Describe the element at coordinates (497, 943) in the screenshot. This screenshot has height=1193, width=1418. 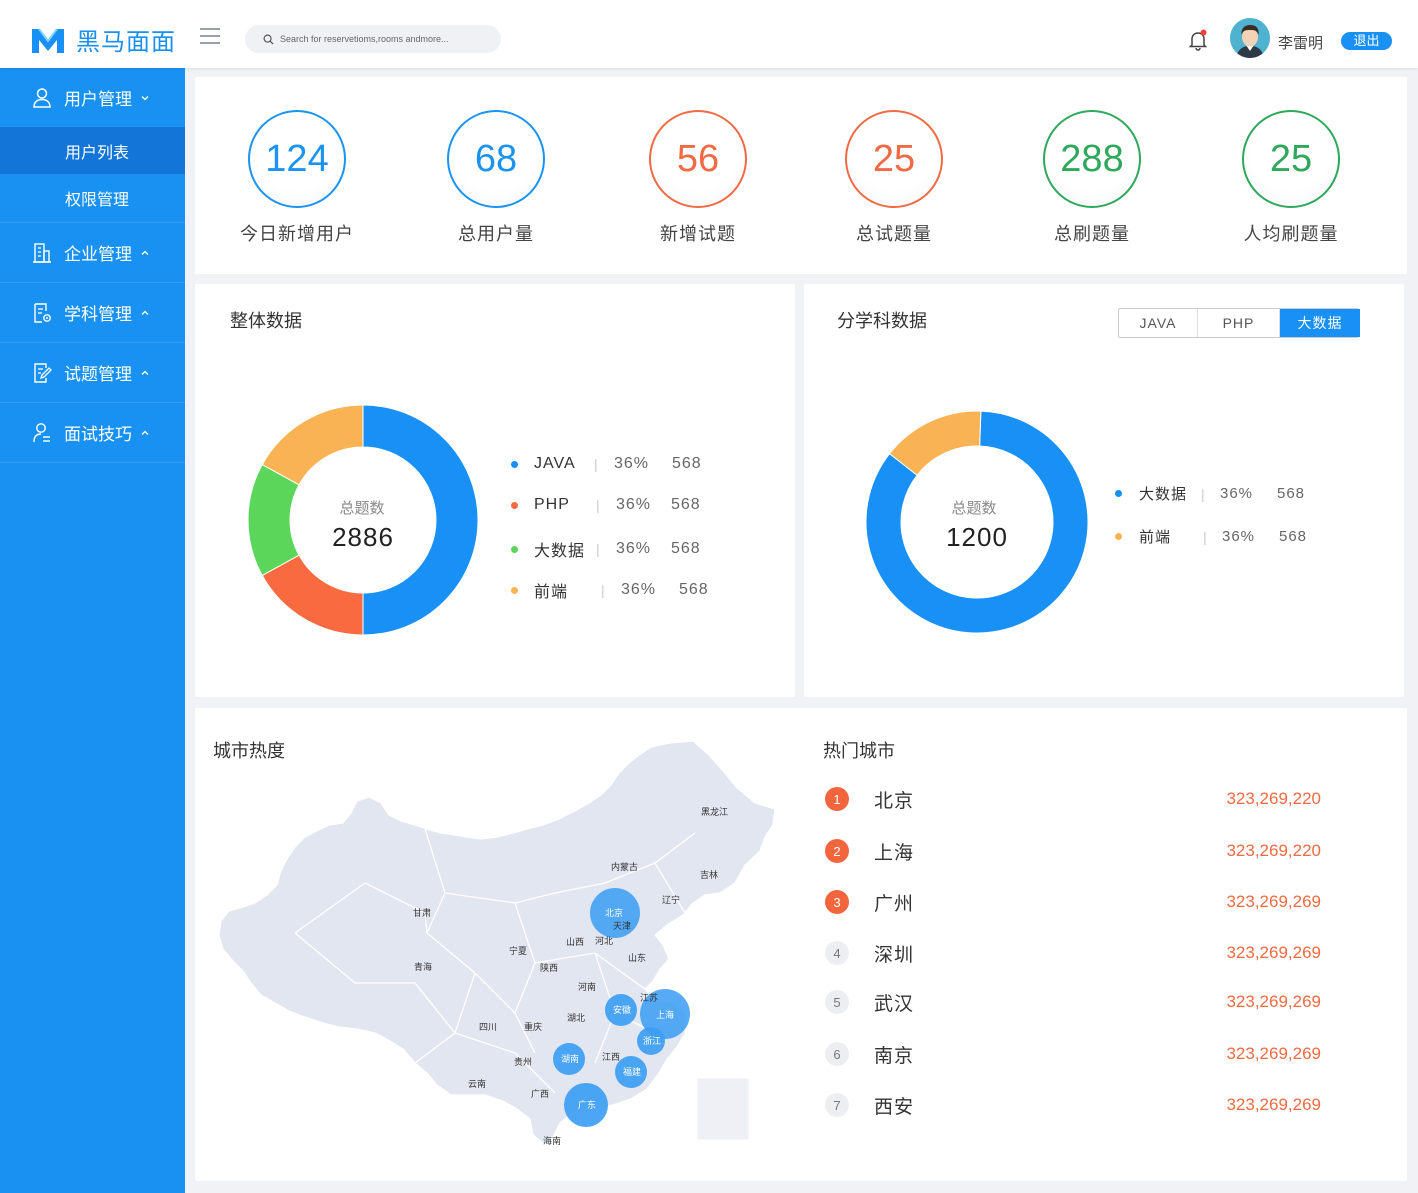
I see `china-map-shape` at that location.